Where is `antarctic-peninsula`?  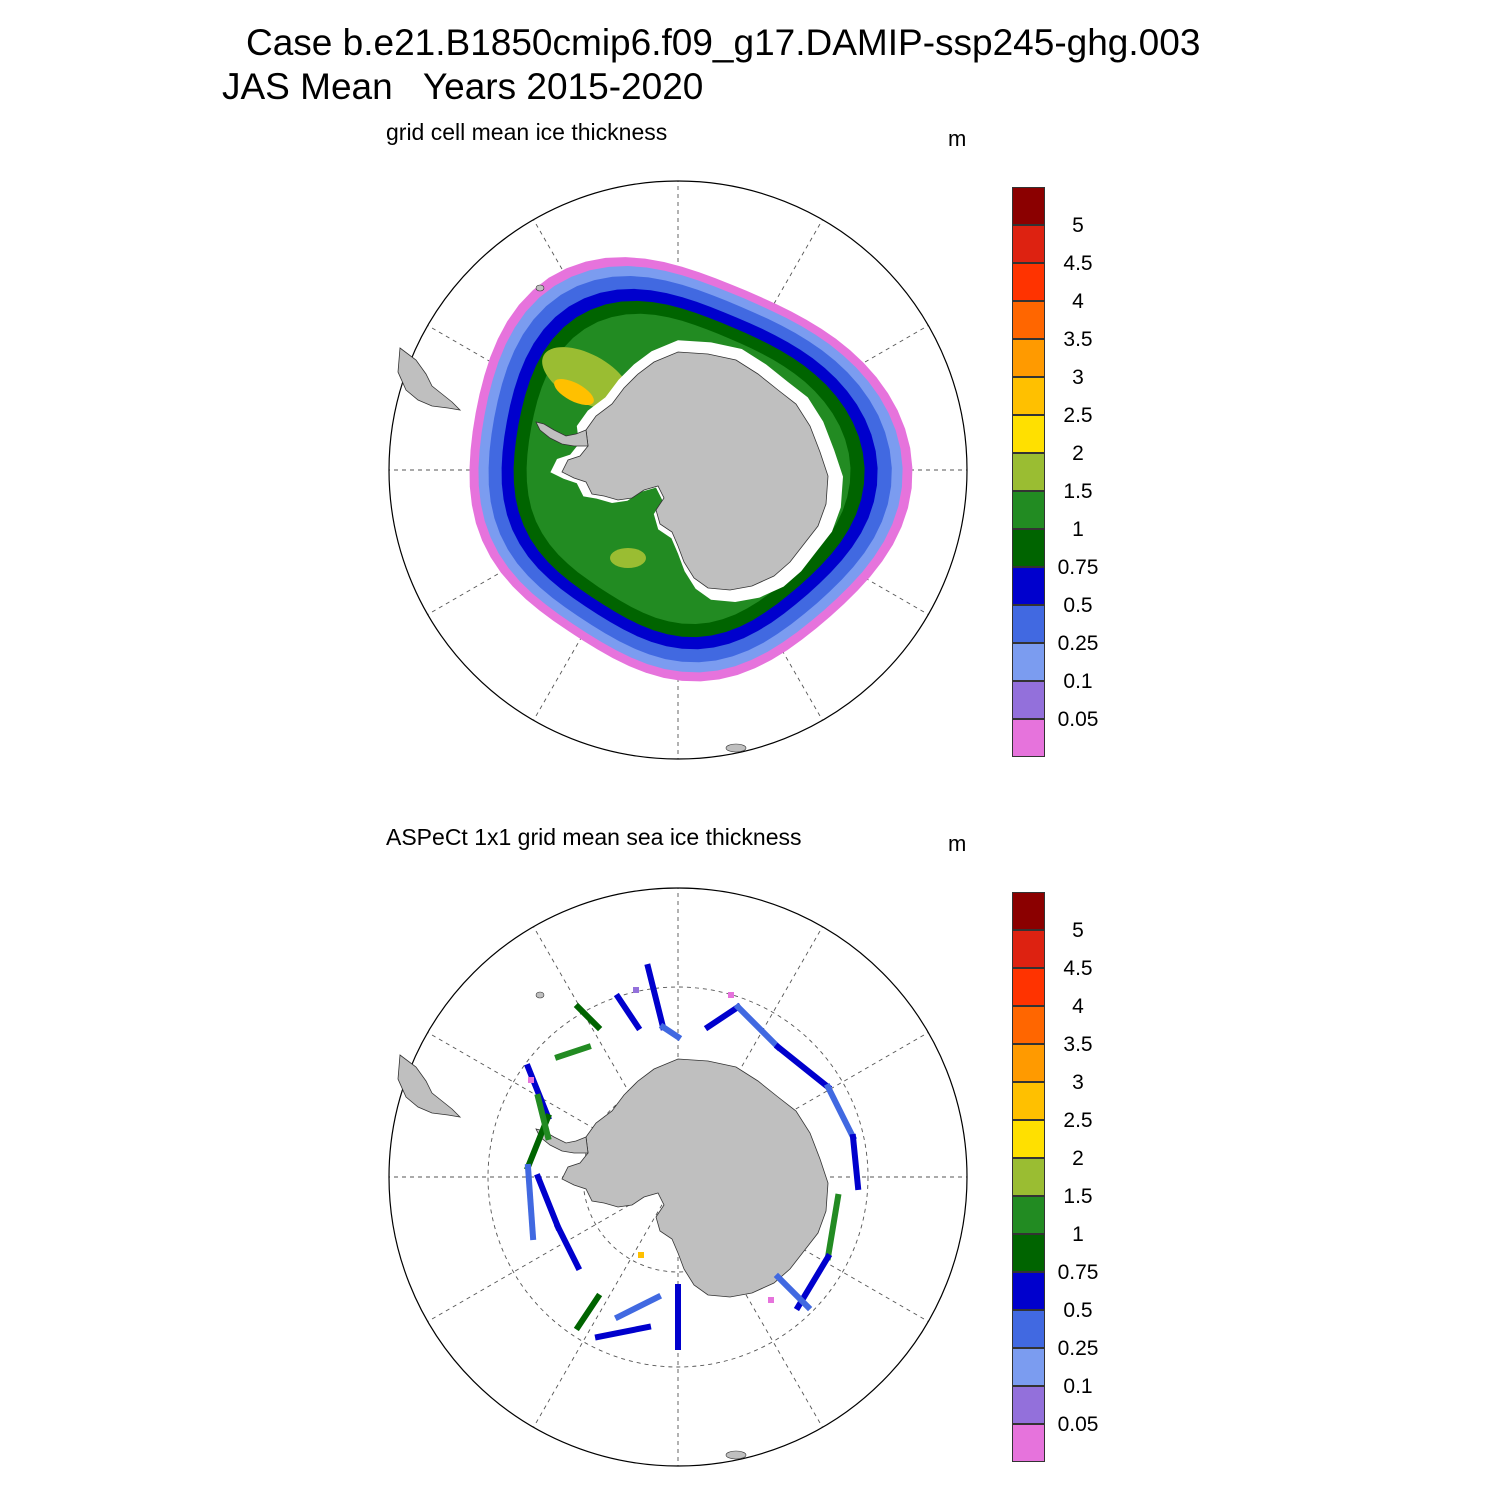
antarctic-peninsula is located at coordinates (562, 434).